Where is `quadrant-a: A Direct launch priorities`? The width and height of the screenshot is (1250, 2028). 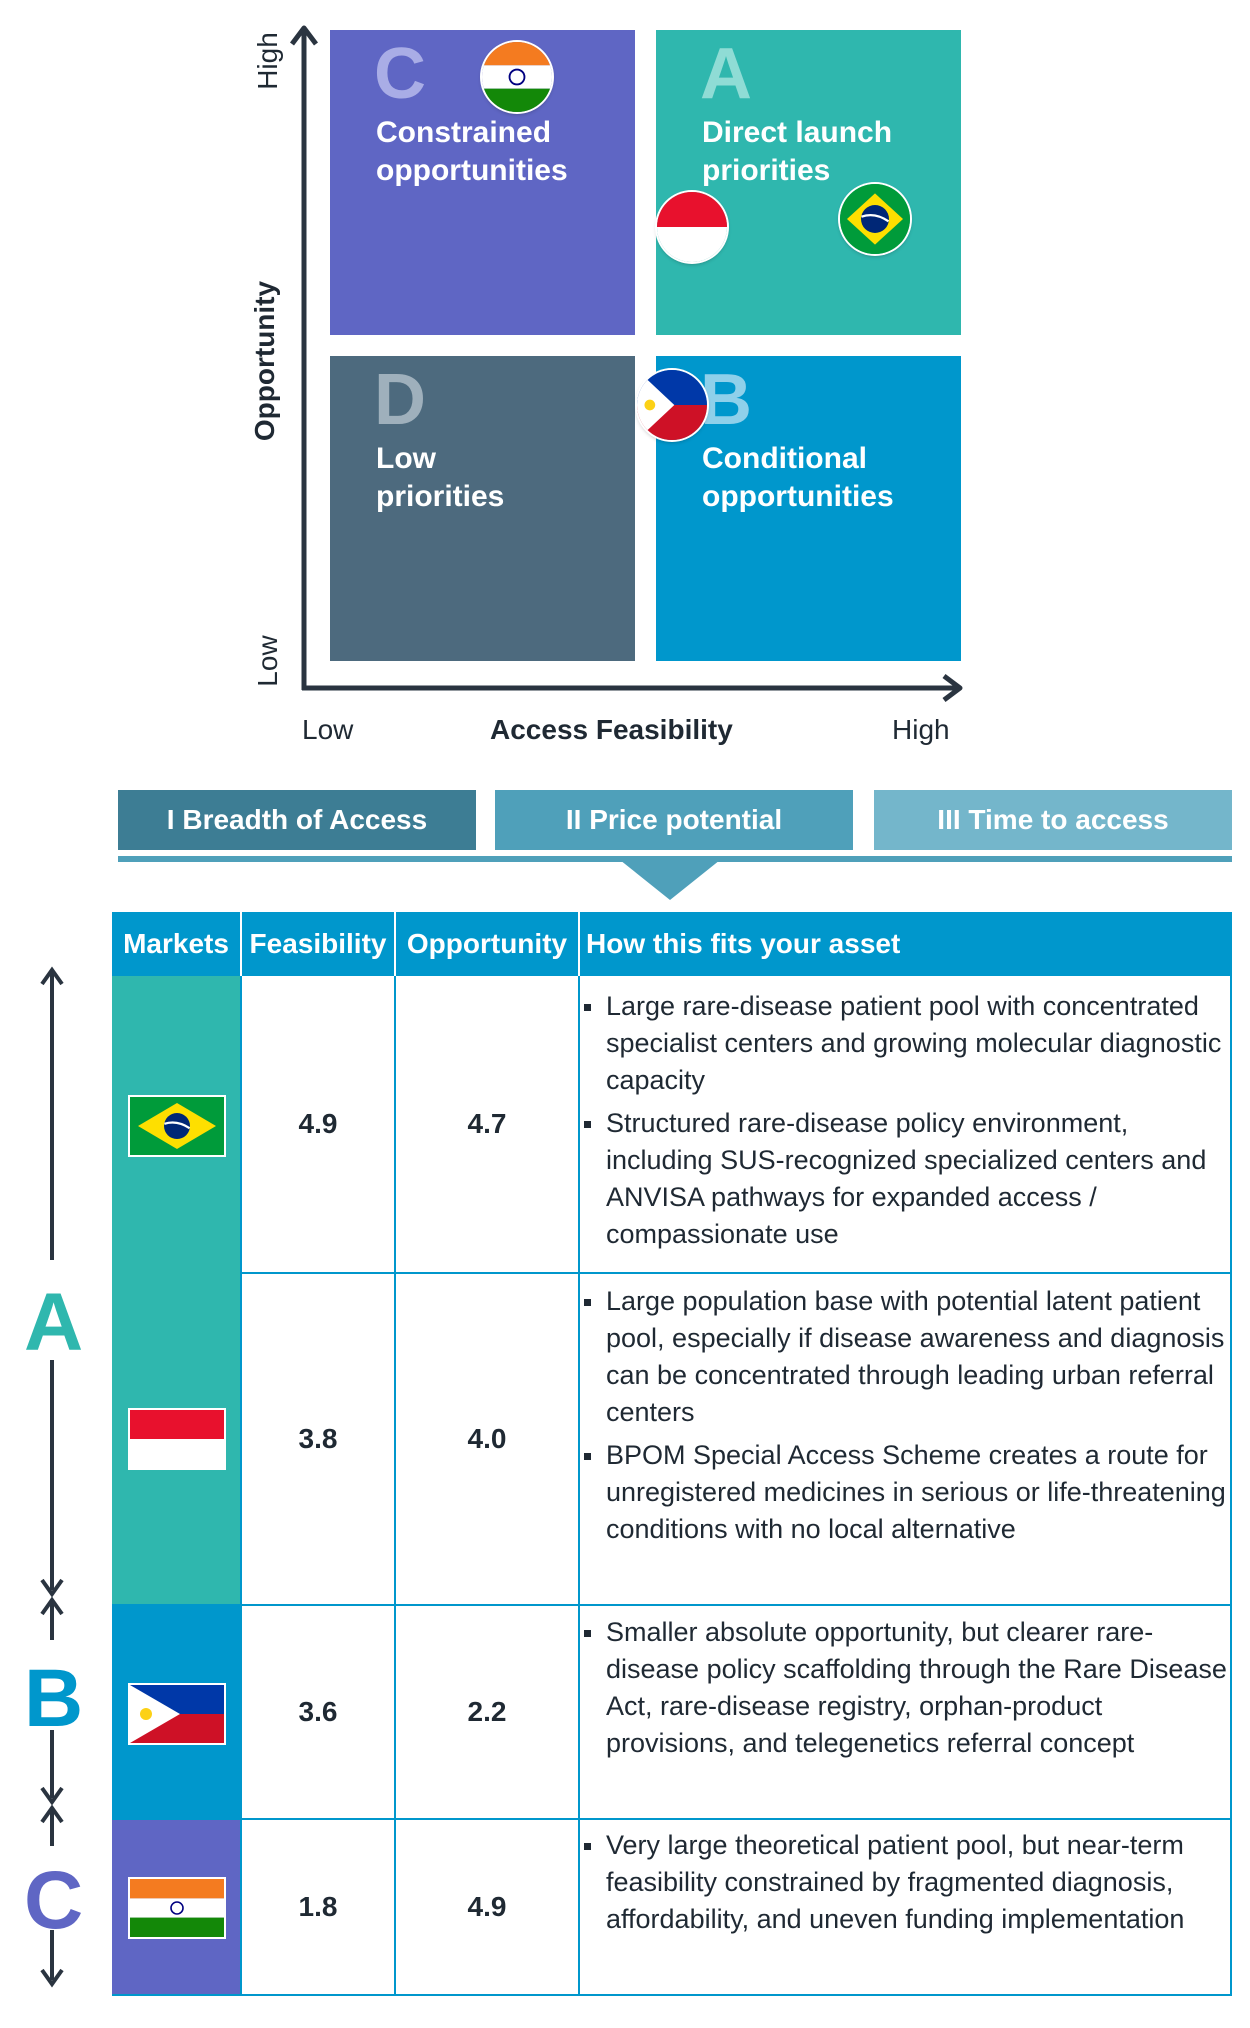 quadrant-a: A Direct launch priorities is located at coordinates (808, 182).